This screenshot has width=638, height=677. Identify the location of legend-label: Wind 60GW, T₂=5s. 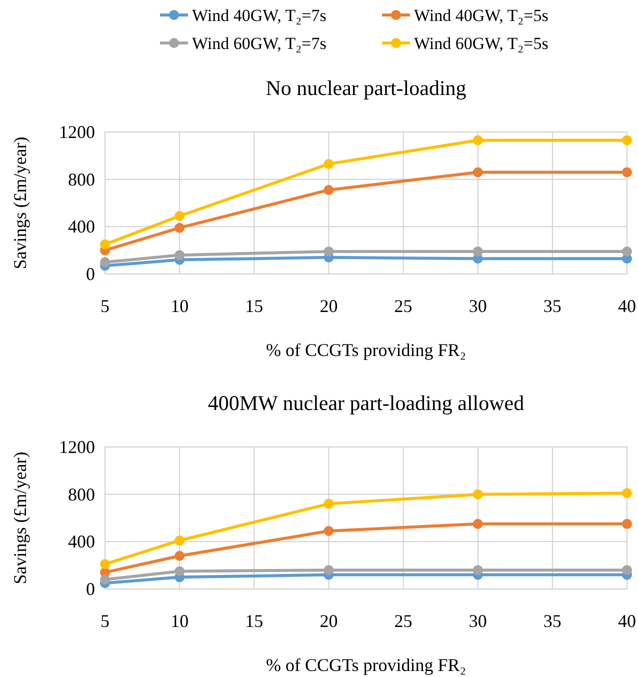
(481, 43).